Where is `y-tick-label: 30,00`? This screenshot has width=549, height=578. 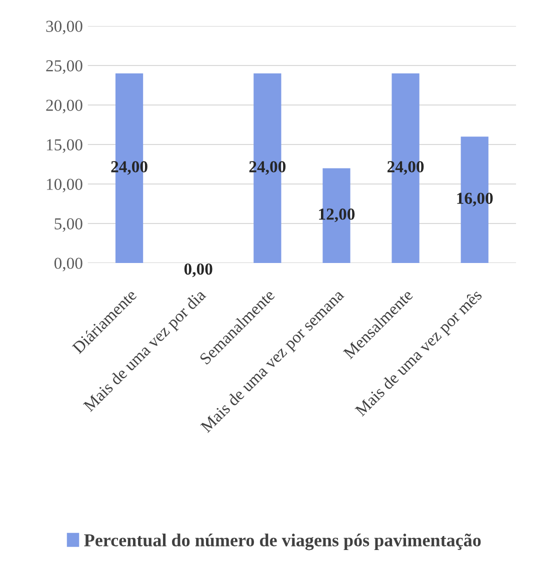
y-tick-label: 30,00 is located at coordinates (64, 27).